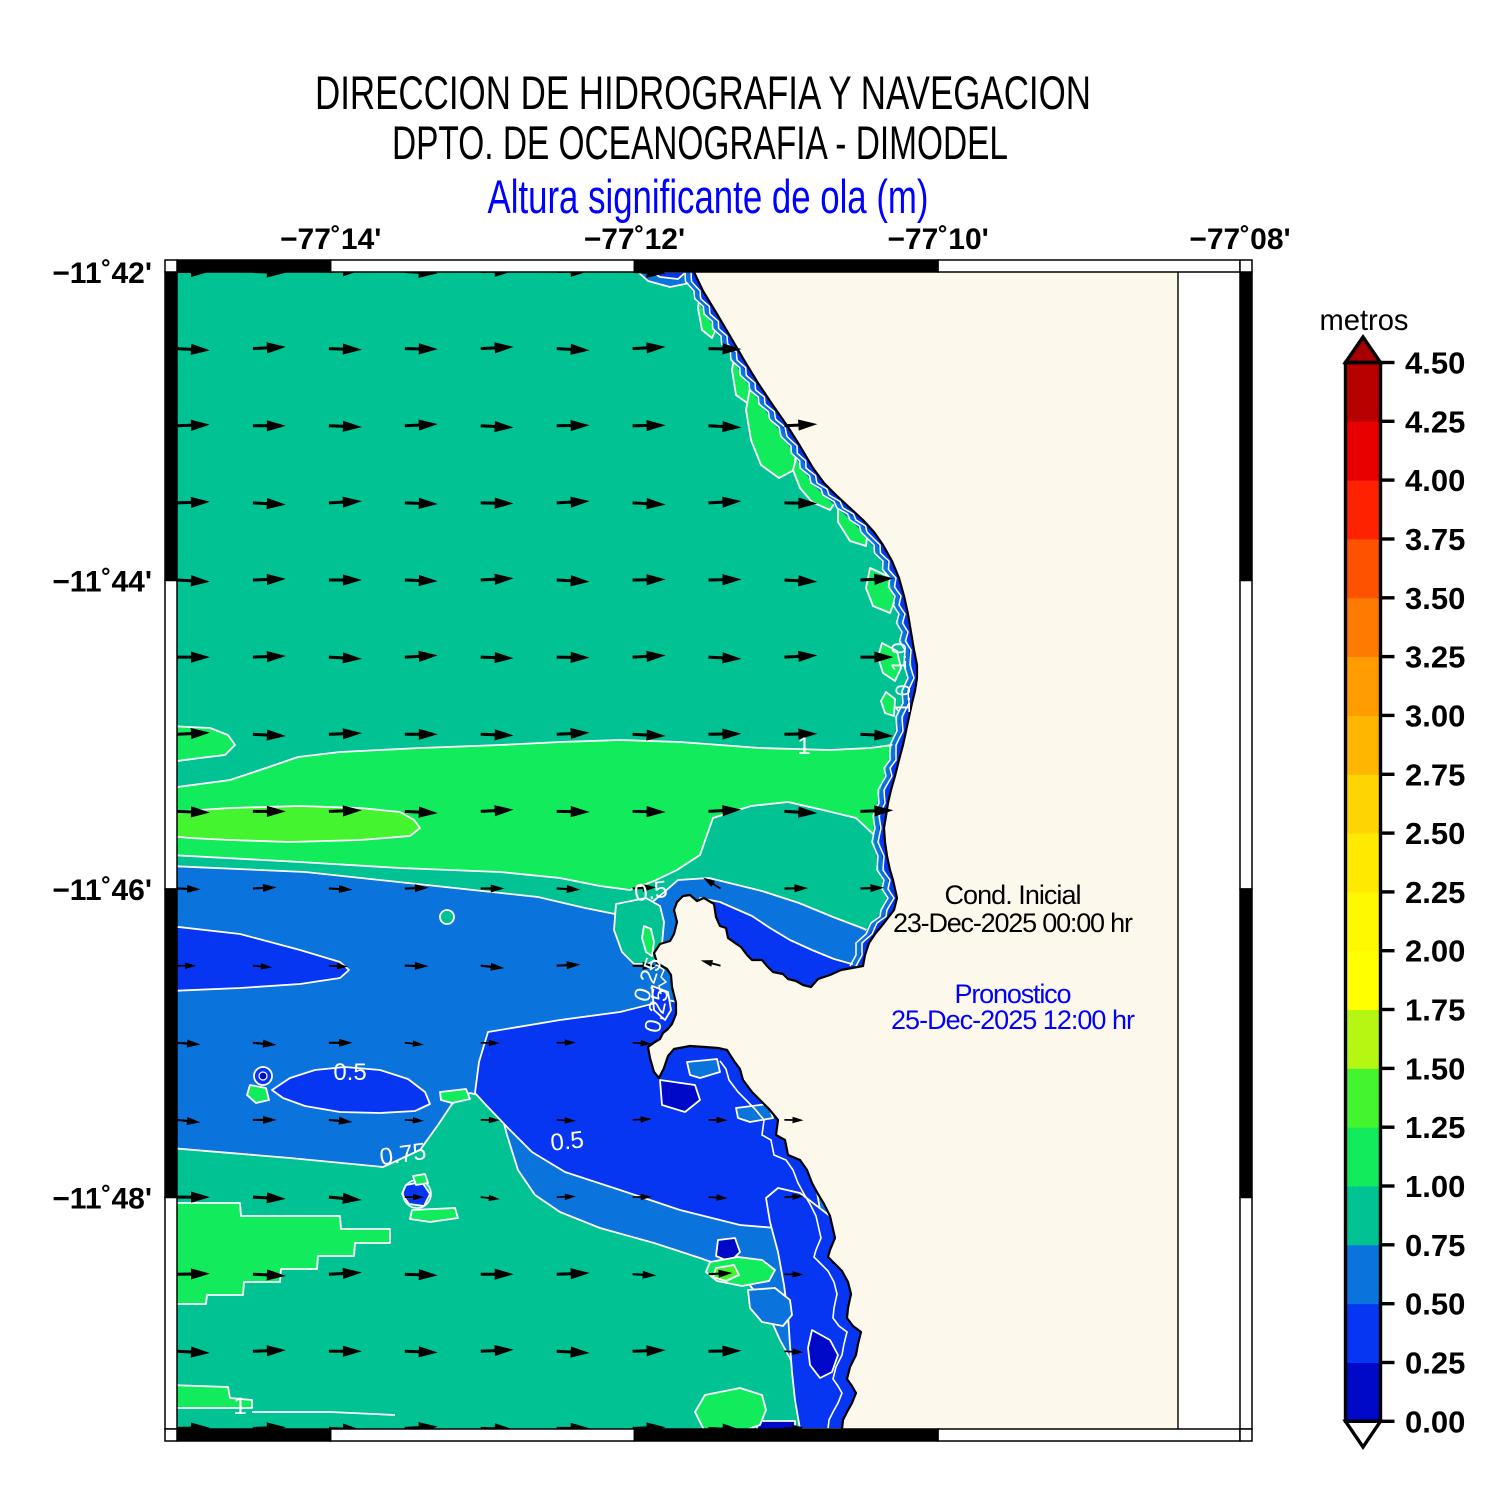  Describe the element at coordinates (634, 239) in the screenshot. I see `svg-text: −77˚12'` at that location.